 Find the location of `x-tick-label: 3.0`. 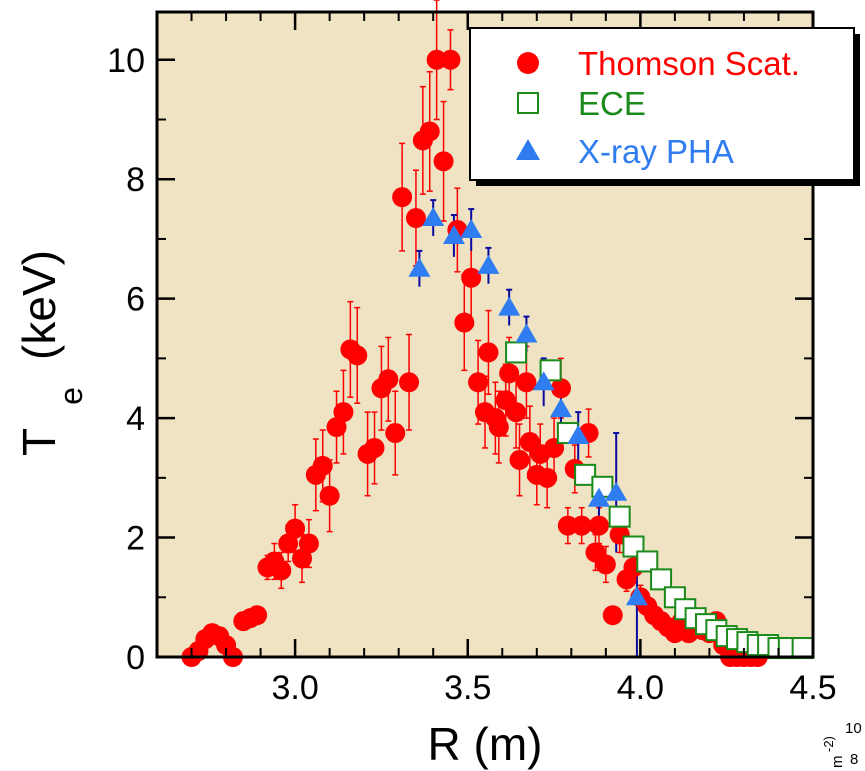

x-tick-label: 3.0 is located at coordinates (294, 688).